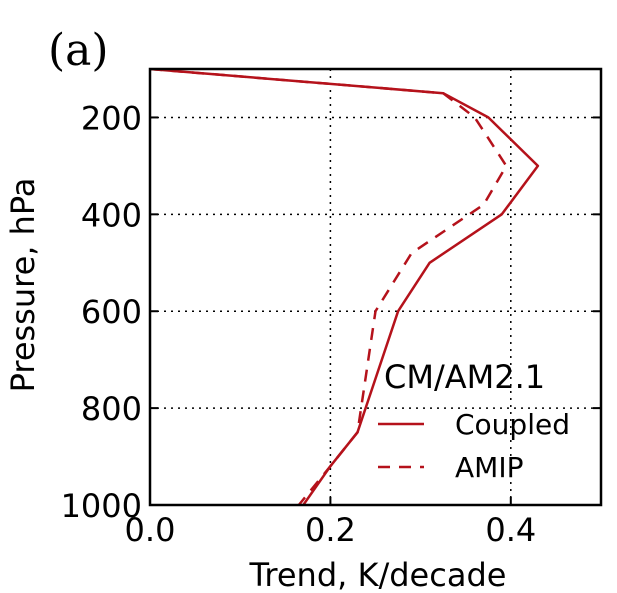 The image size is (617, 593). I want to click on legend-entry-amip: AMIP, so click(489, 467).